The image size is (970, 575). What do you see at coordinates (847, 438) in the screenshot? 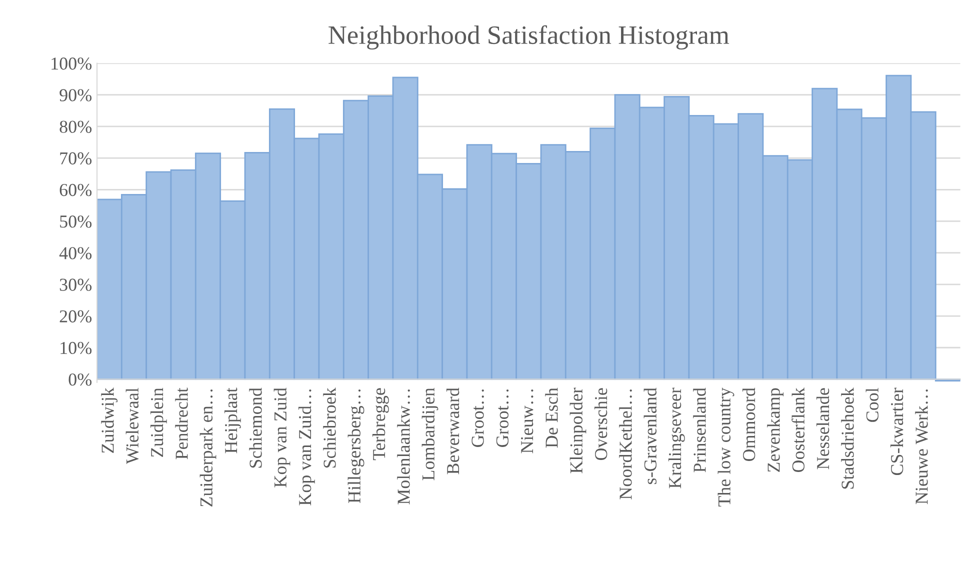
I see `x-tick-label: Stadsdriehoek` at bounding box center [847, 438].